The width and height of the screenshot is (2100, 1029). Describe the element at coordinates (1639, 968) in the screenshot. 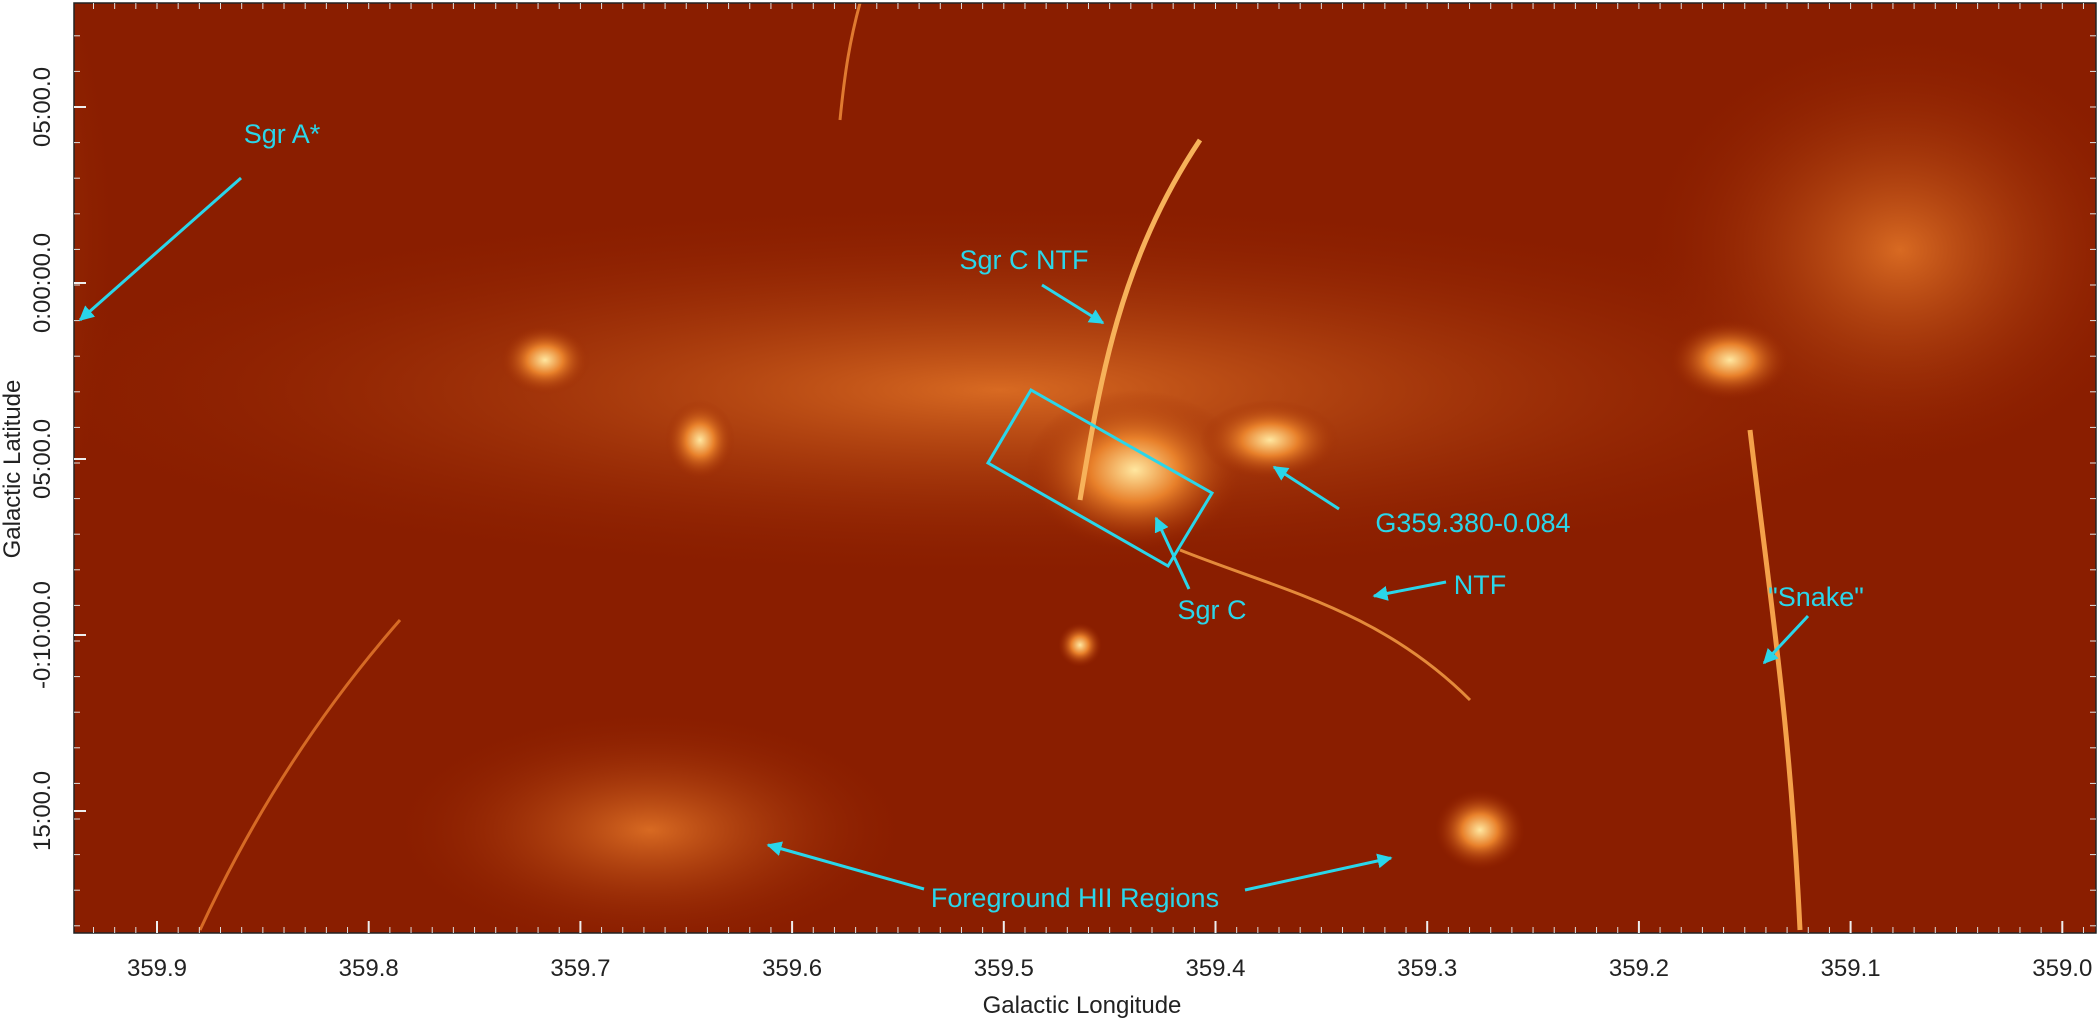

I see `x-tick-label: 359.2` at that location.